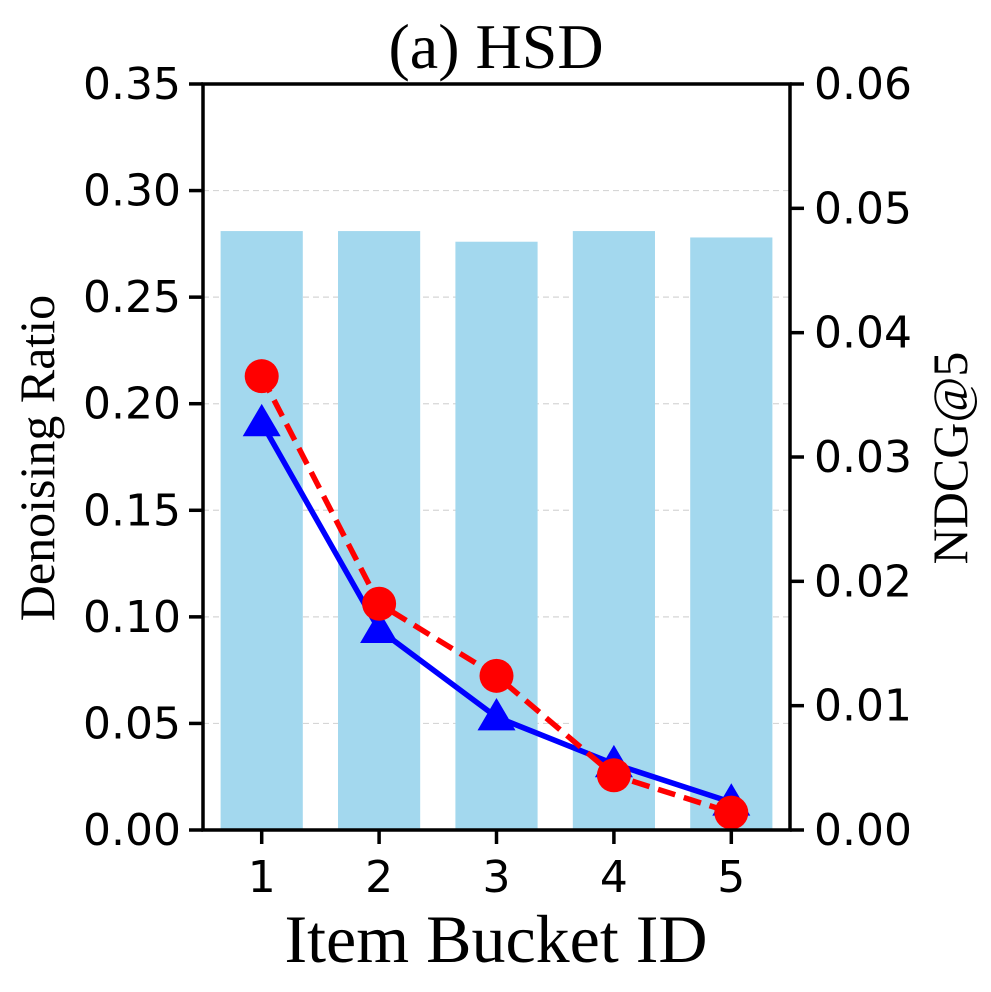 The width and height of the screenshot is (991, 992). Describe the element at coordinates (495, 46) in the screenshot. I see `chart-title: (a) HSD` at that location.